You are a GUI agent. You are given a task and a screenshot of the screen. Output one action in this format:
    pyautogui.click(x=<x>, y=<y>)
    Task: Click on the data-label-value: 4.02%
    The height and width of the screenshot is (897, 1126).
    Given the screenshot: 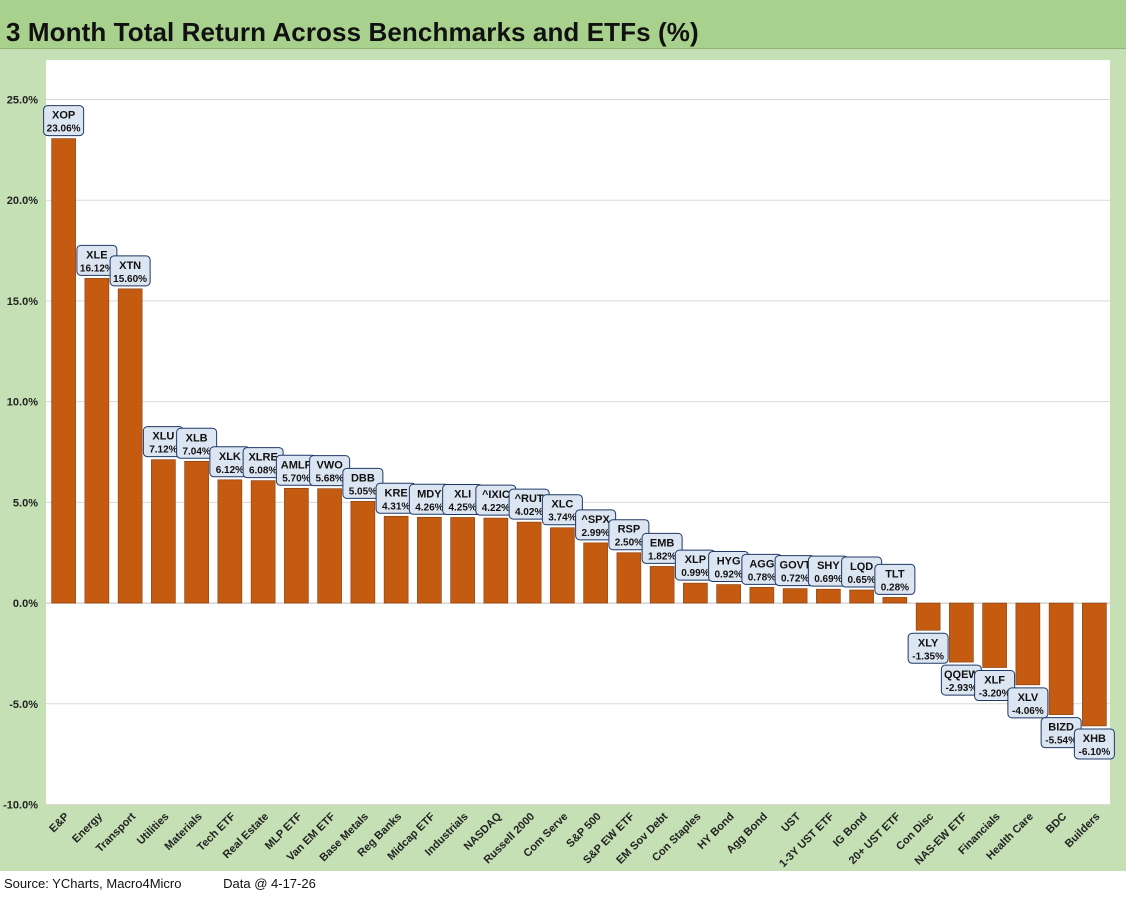 What is the action you would take?
    pyautogui.click(x=529, y=512)
    